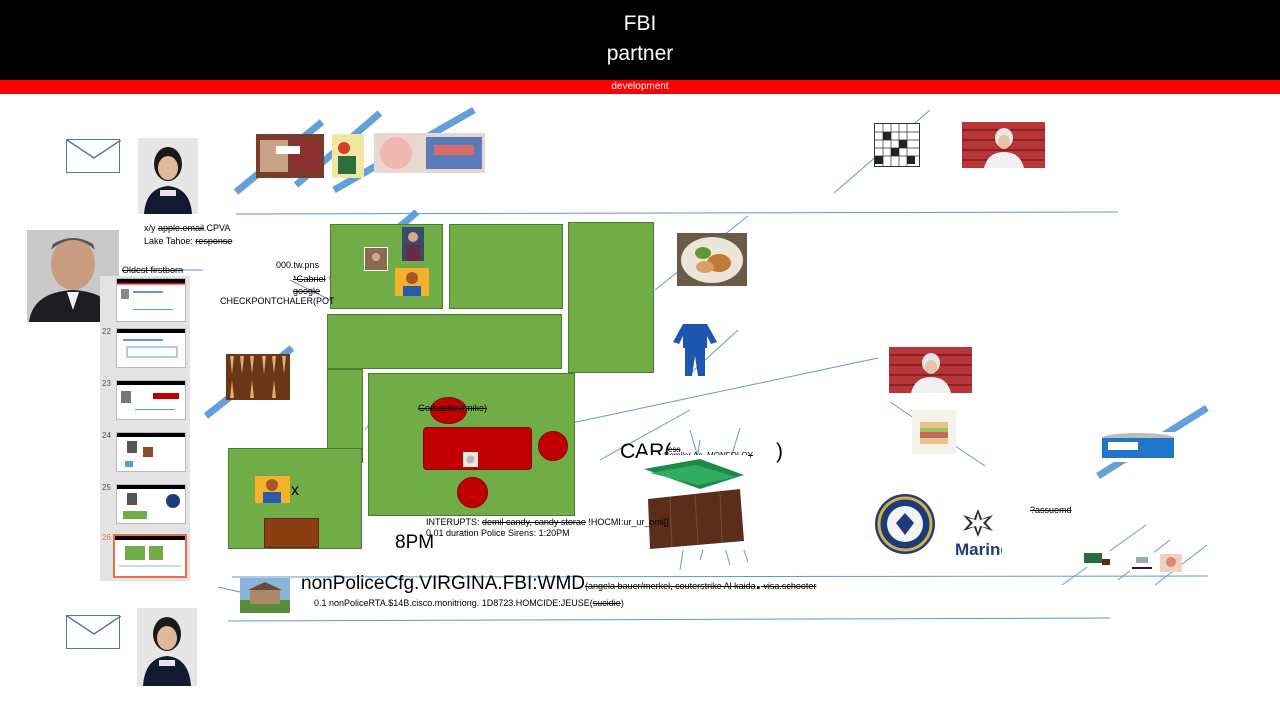 The height and width of the screenshot is (720, 1280). Describe the element at coordinates (453, 408) in the screenshot. I see `gorbachev-label: Gorbachev(mike)` at that location.